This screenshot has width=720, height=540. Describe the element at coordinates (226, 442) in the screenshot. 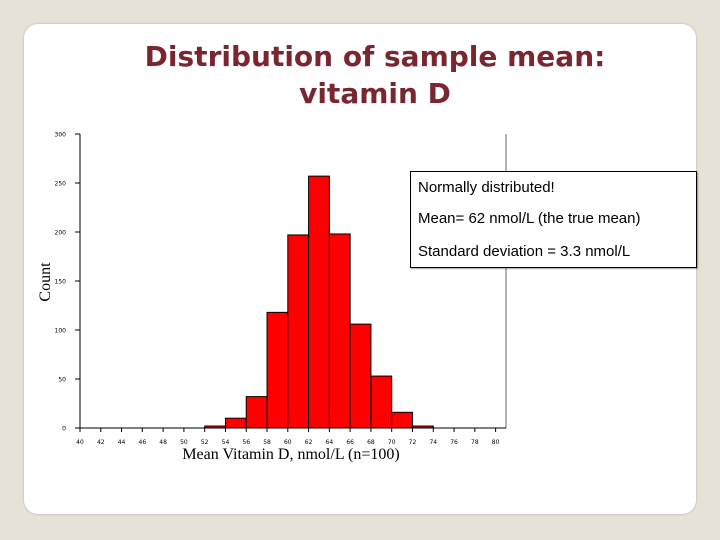

I see `x-tick-label: 54` at that location.